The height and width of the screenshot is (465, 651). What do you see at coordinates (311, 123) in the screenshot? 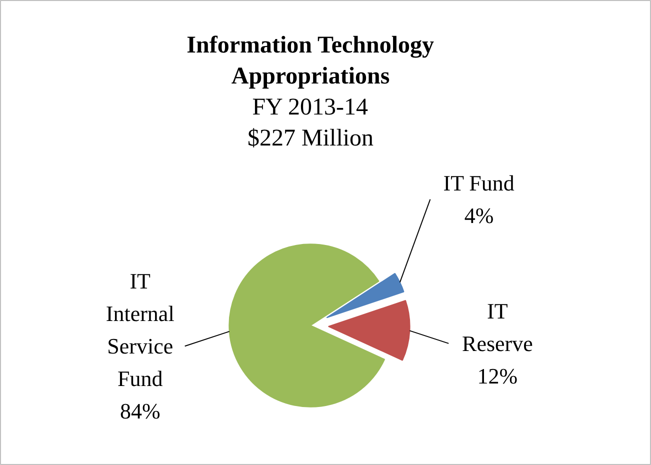
I see `chart-subtitle: FY 2013-14 $227 Million` at bounding box center [311, 123].